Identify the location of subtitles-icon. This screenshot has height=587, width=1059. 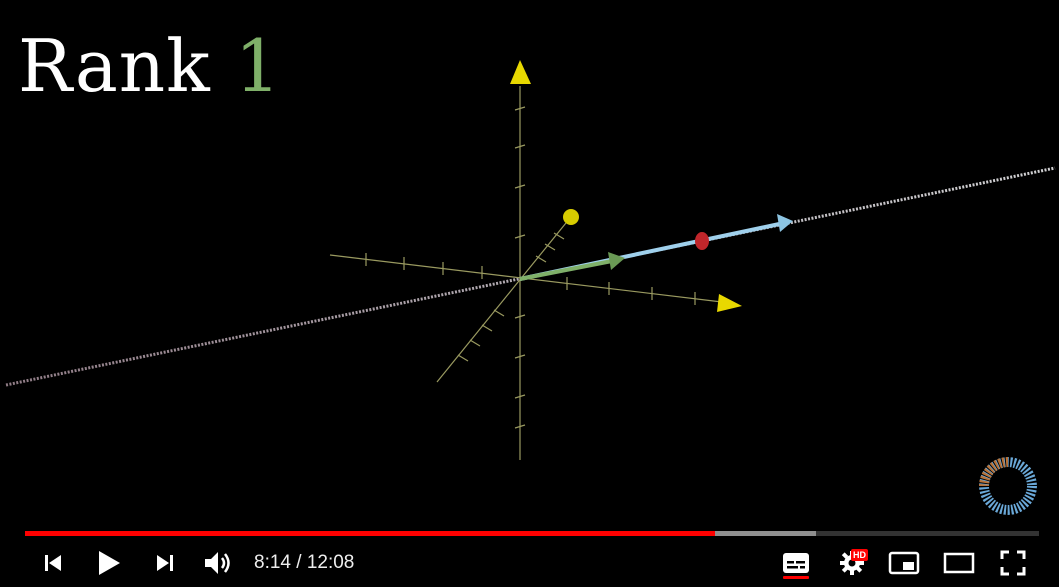
(796, 563).